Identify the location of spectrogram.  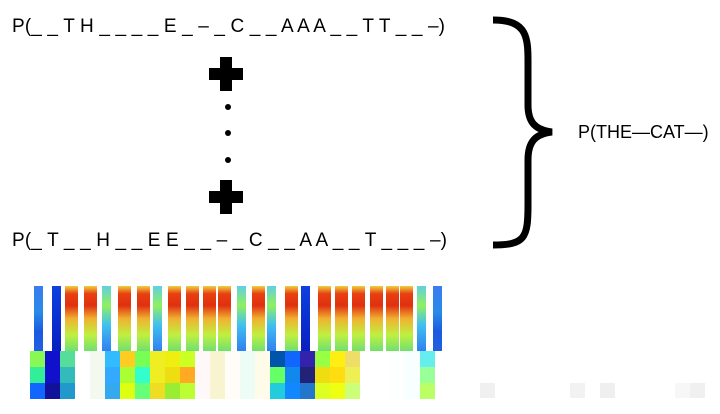
(238, 318).